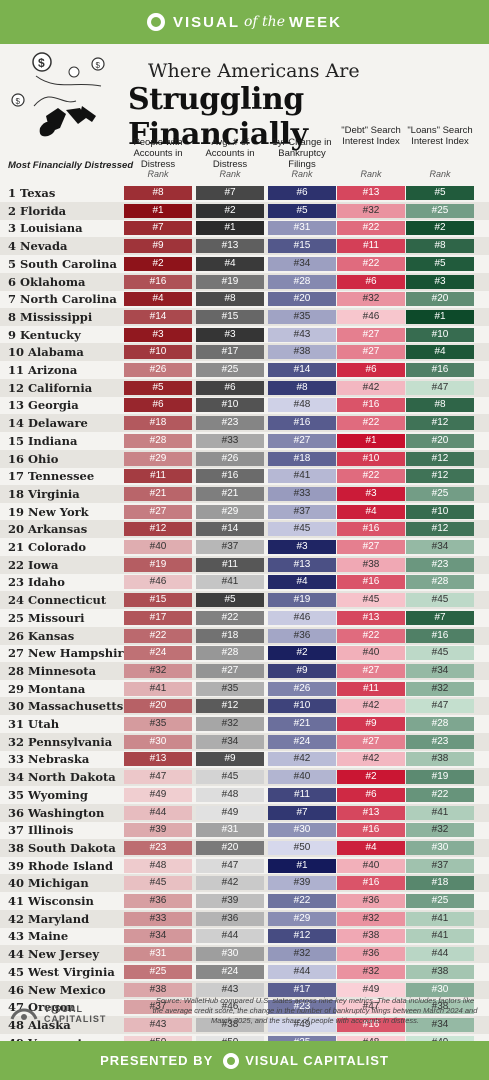 Image resolution: width=489 pixels, height=1080 pixels. I want to click on column-header-label: People with Accounts in Distress, so click(158, 153).